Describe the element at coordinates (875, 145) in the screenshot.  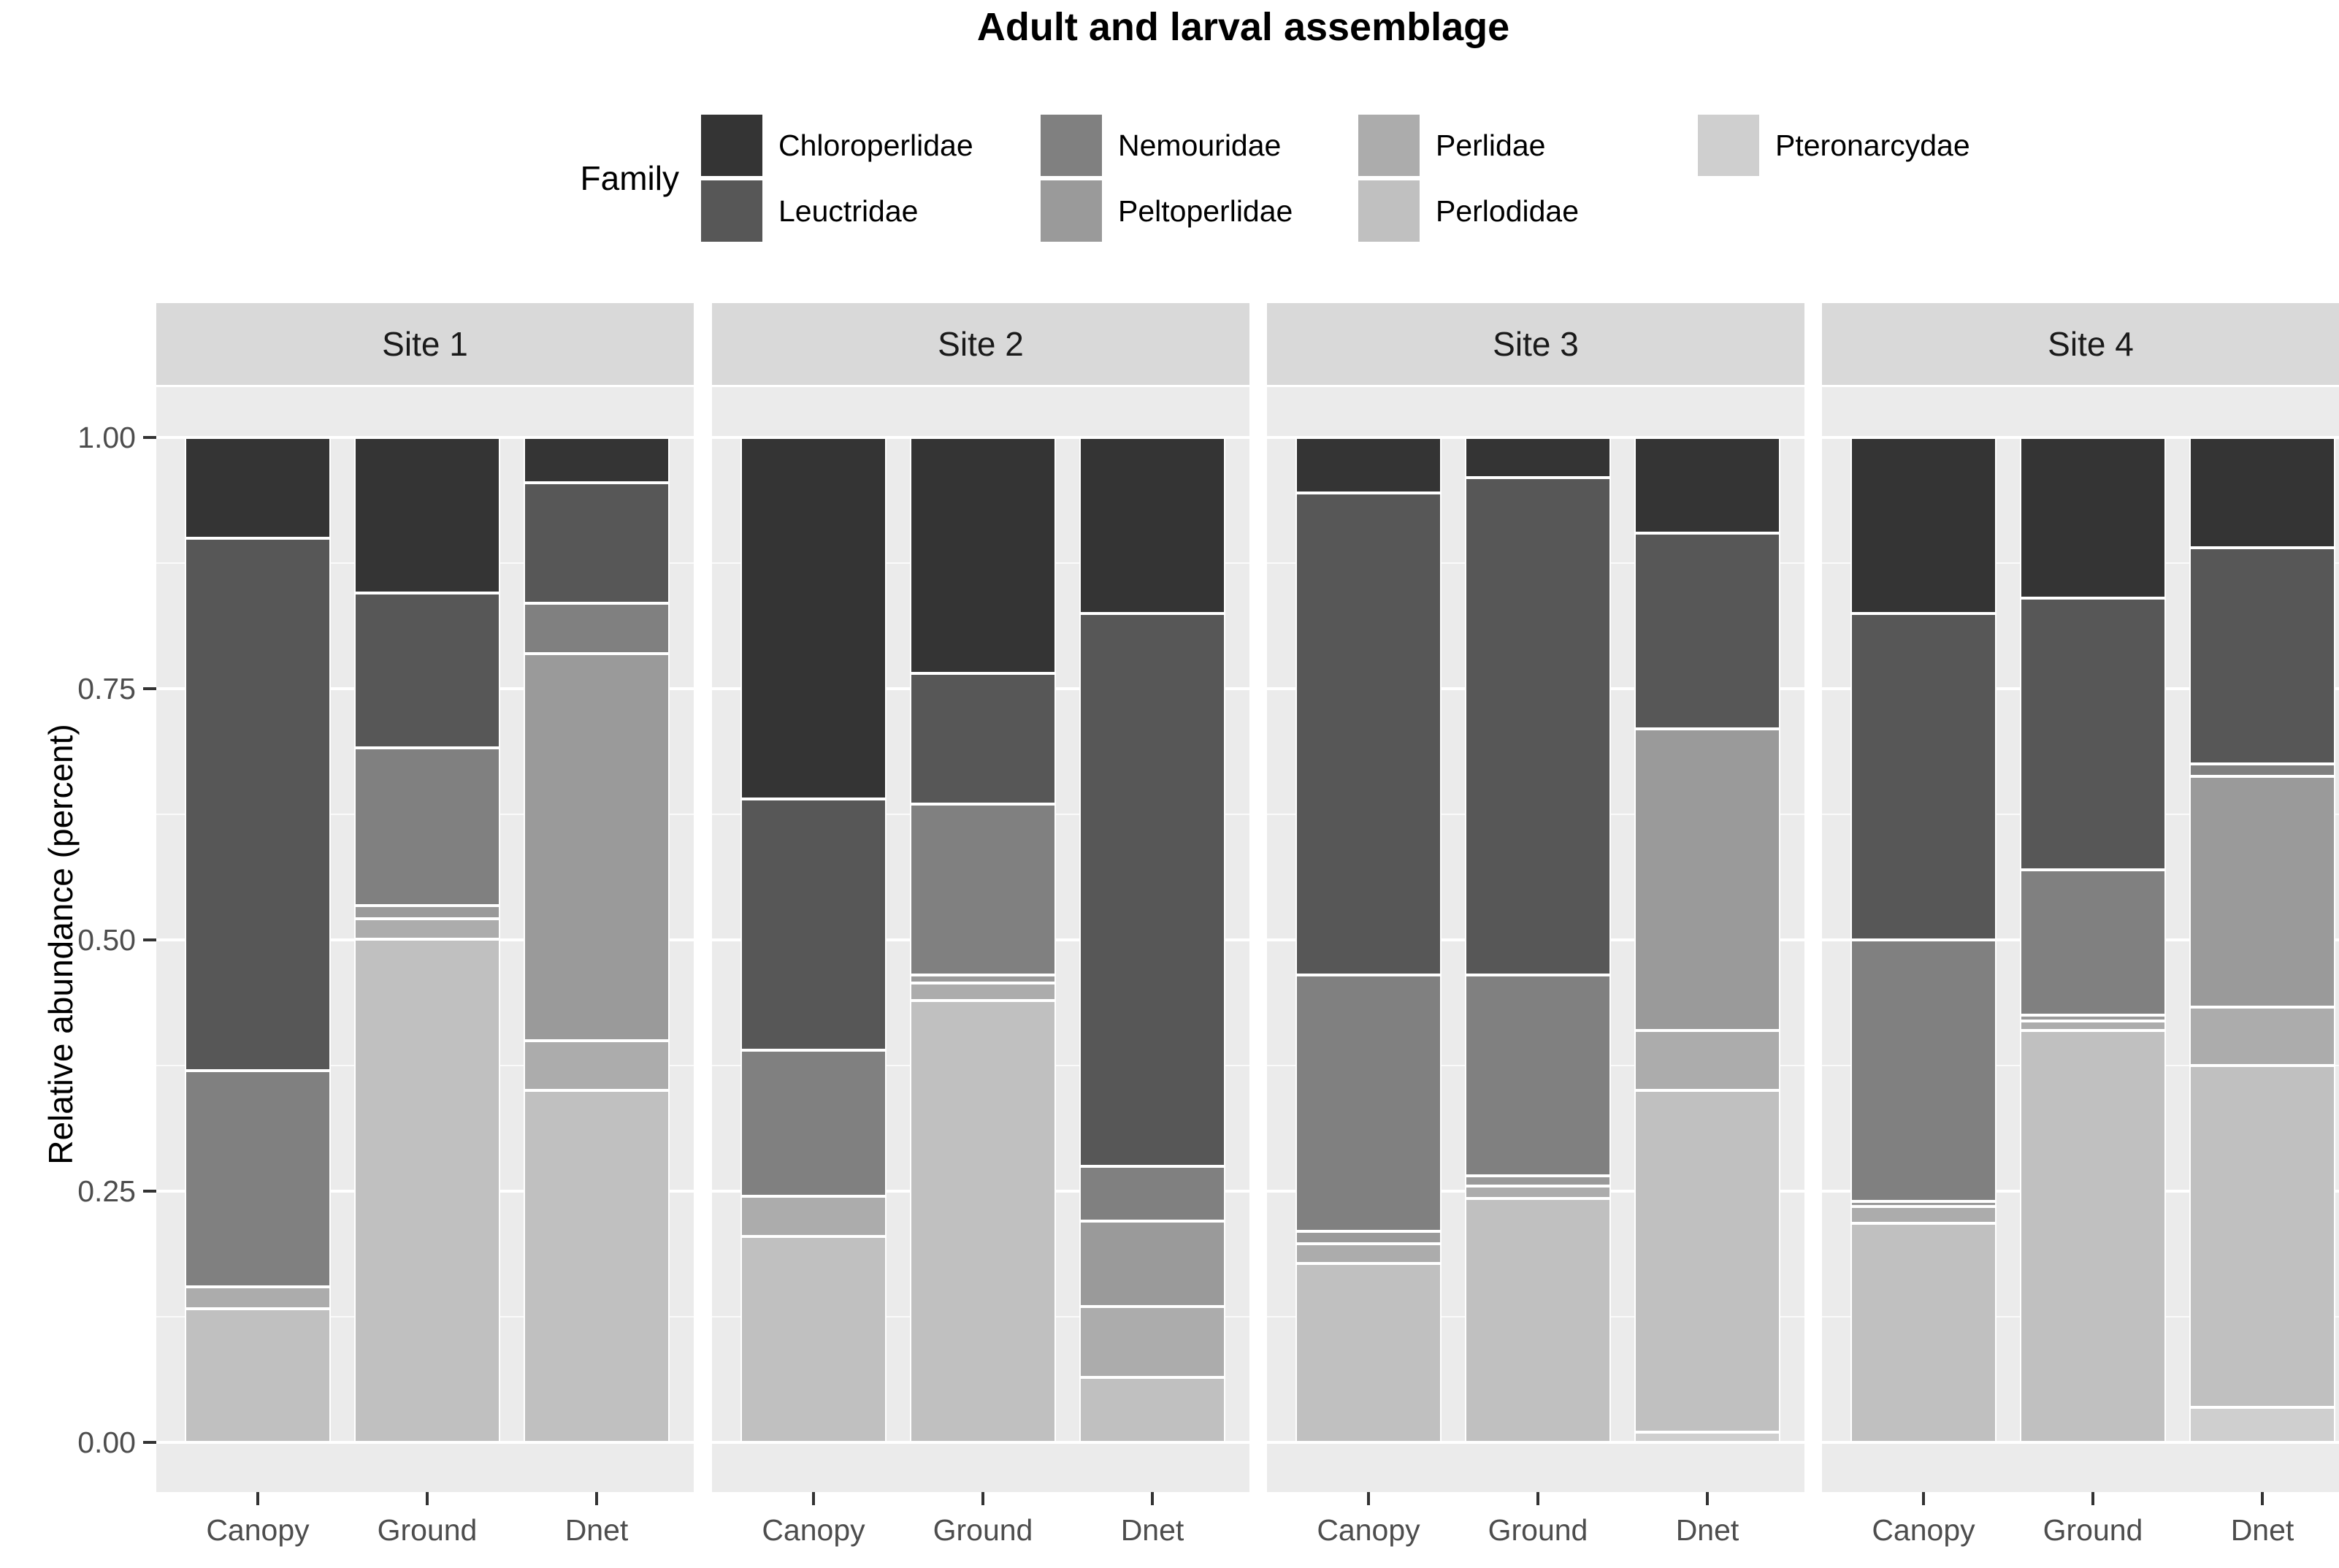
I see `legend-item-label: Chloroperlidae` at that location.